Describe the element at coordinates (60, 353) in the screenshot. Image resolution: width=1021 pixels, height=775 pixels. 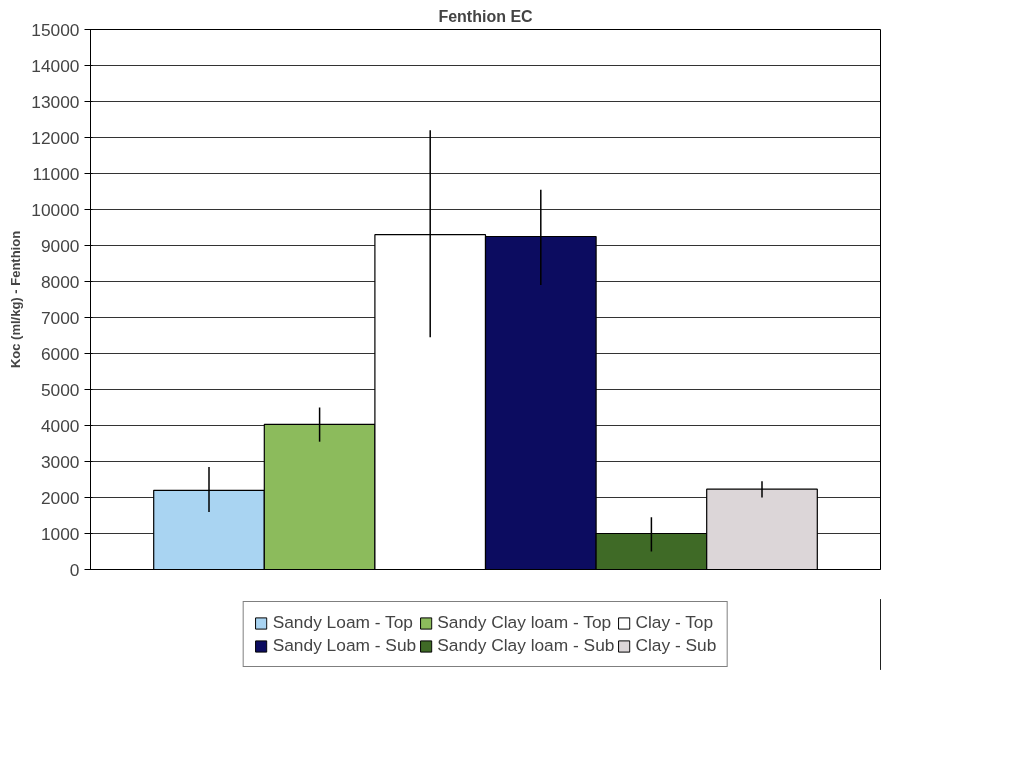
I see `y-tick-label: 6000` at that location.